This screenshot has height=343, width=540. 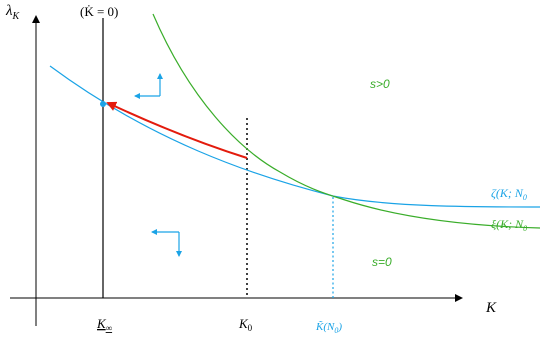 What do you see at coordinates (382, 262) in the screenshot?
I see `region-lower-label: s=0` at bounding box center [382, 262].